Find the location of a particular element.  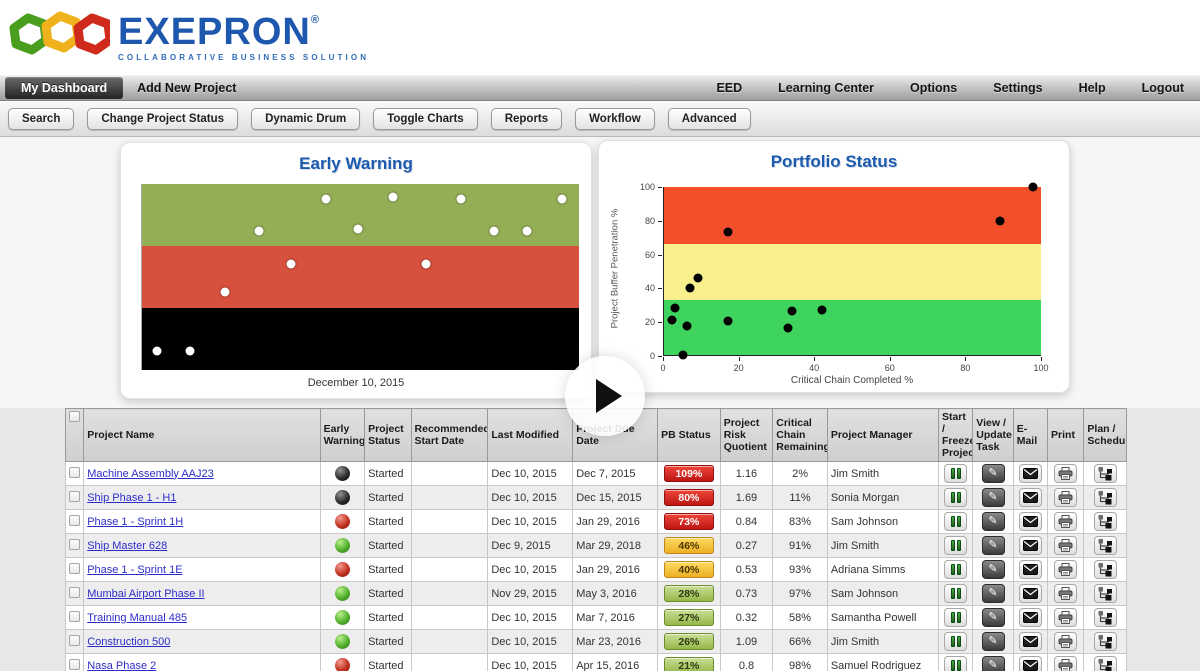

nav-menu-item-learning-center: Learning Center is located at coordinates (826, 88).